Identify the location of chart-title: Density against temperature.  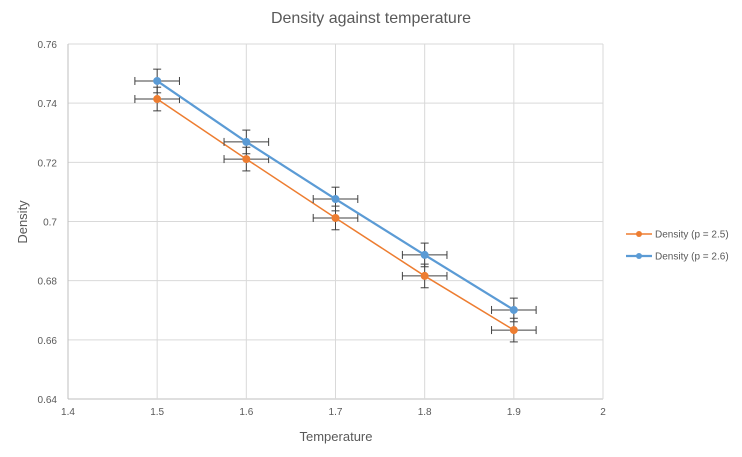
(371, 18).